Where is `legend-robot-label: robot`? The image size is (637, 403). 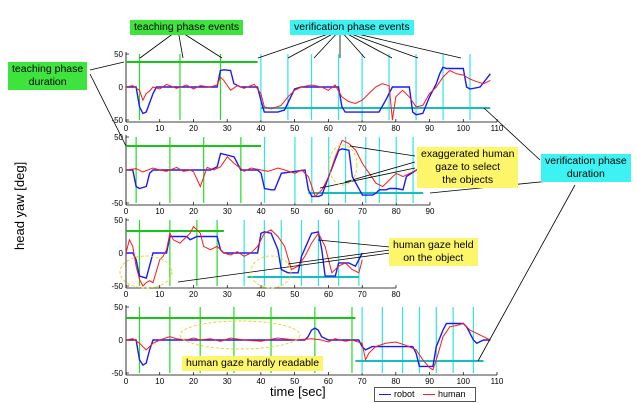
legend-robot-label: robot is located at coordinates (404, 394).